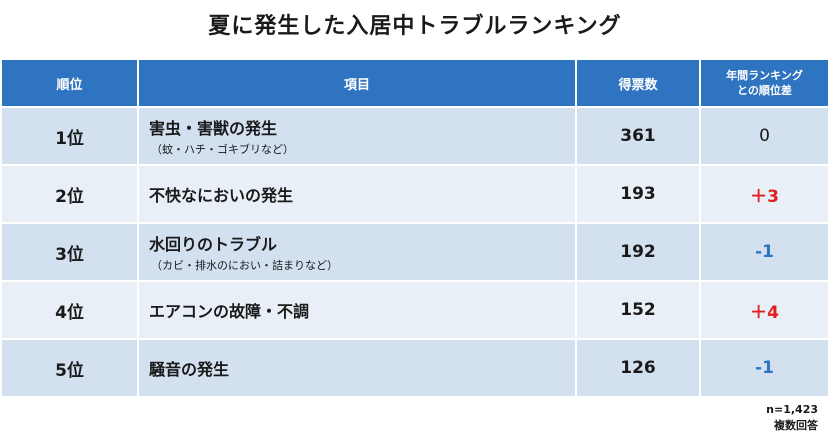 The image size is (830, 440). What do you see at coordinates (792, 418) in the screenshot?
I see `footnote: n=1,423 複数回答` at bounding box center [792, 418].